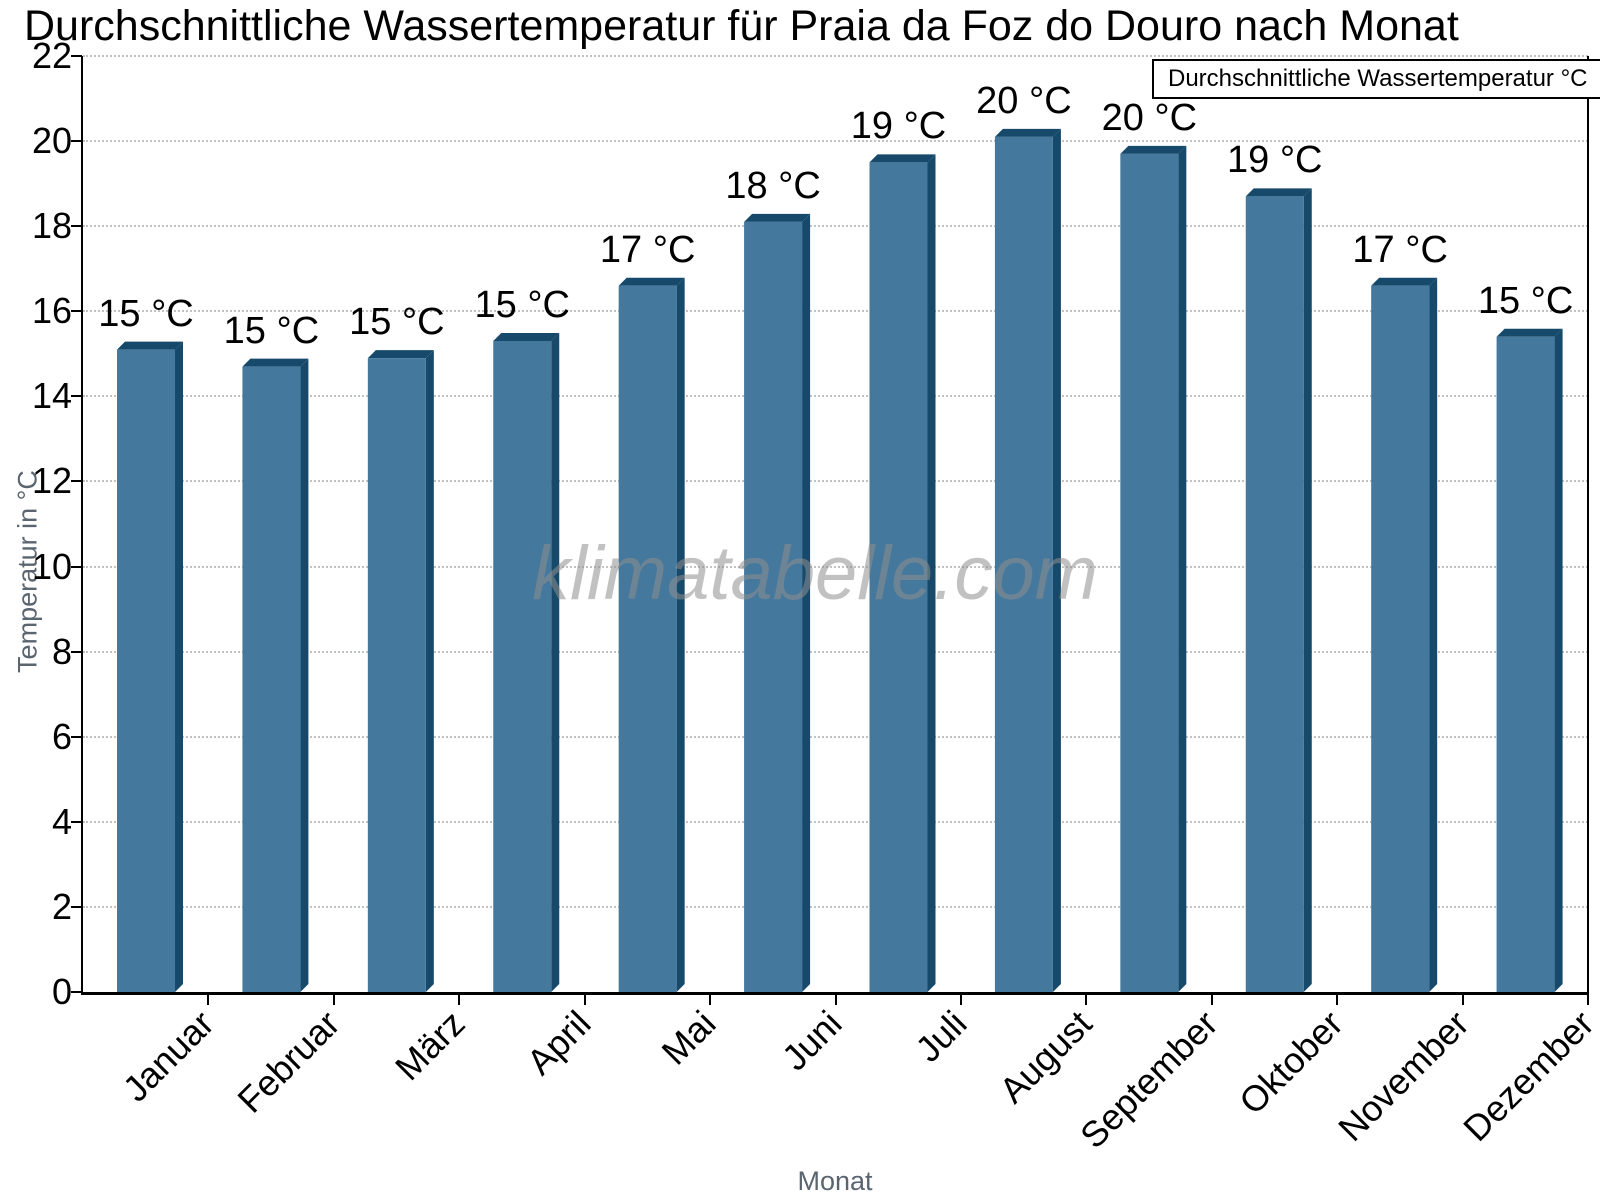  I want to click on y-tick-label: 2, so click(61, 906).